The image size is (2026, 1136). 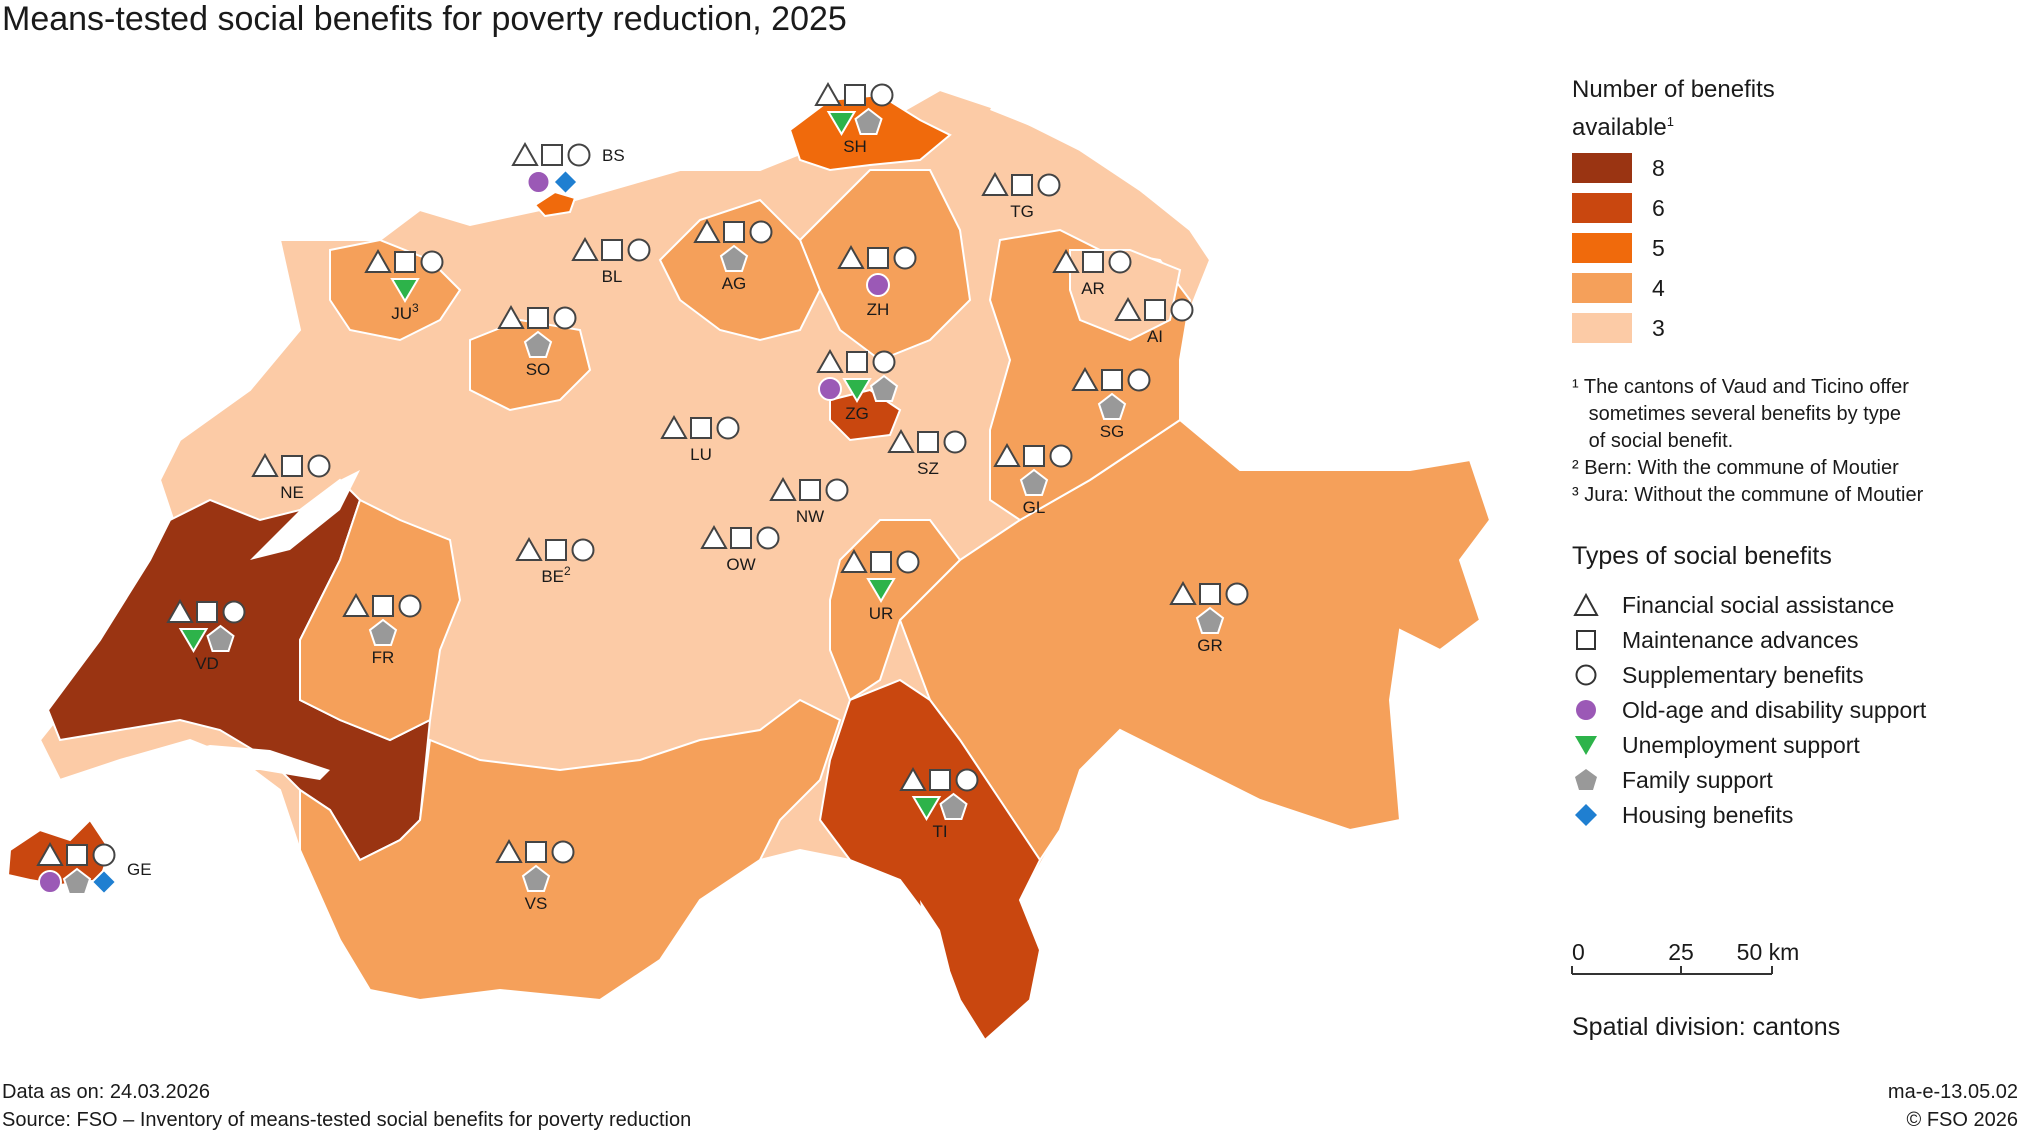 I want to click on type-old-age-disability: Old-age and disability support, so click(x=1749, y=710).